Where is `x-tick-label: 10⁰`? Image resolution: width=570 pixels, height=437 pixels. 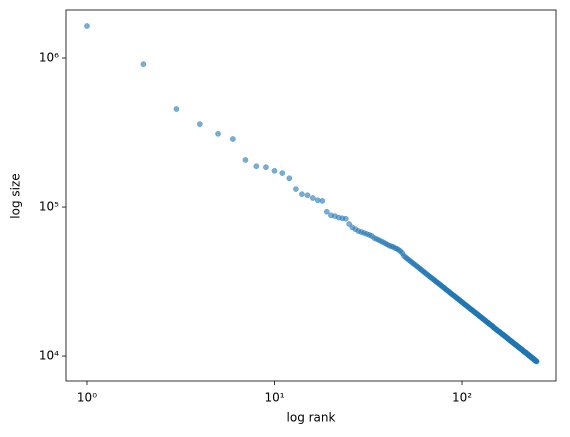 x-tick-label: 10⁰ is located at coordinates (87, 398).